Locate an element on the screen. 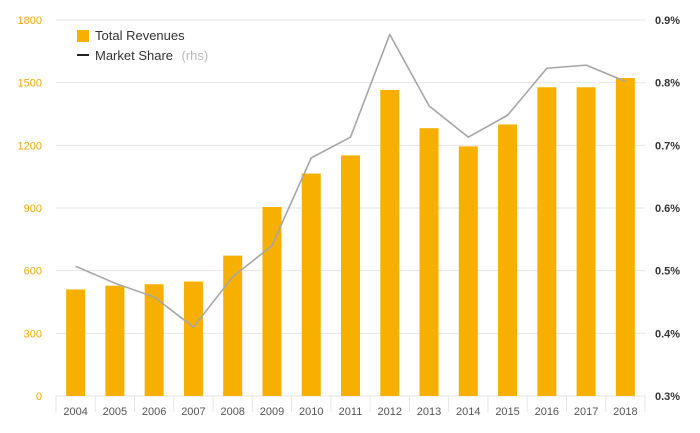 The height and width of the screenshot is (433, 700). x-tick-label: 2006 is located at coordinates (154, 412).